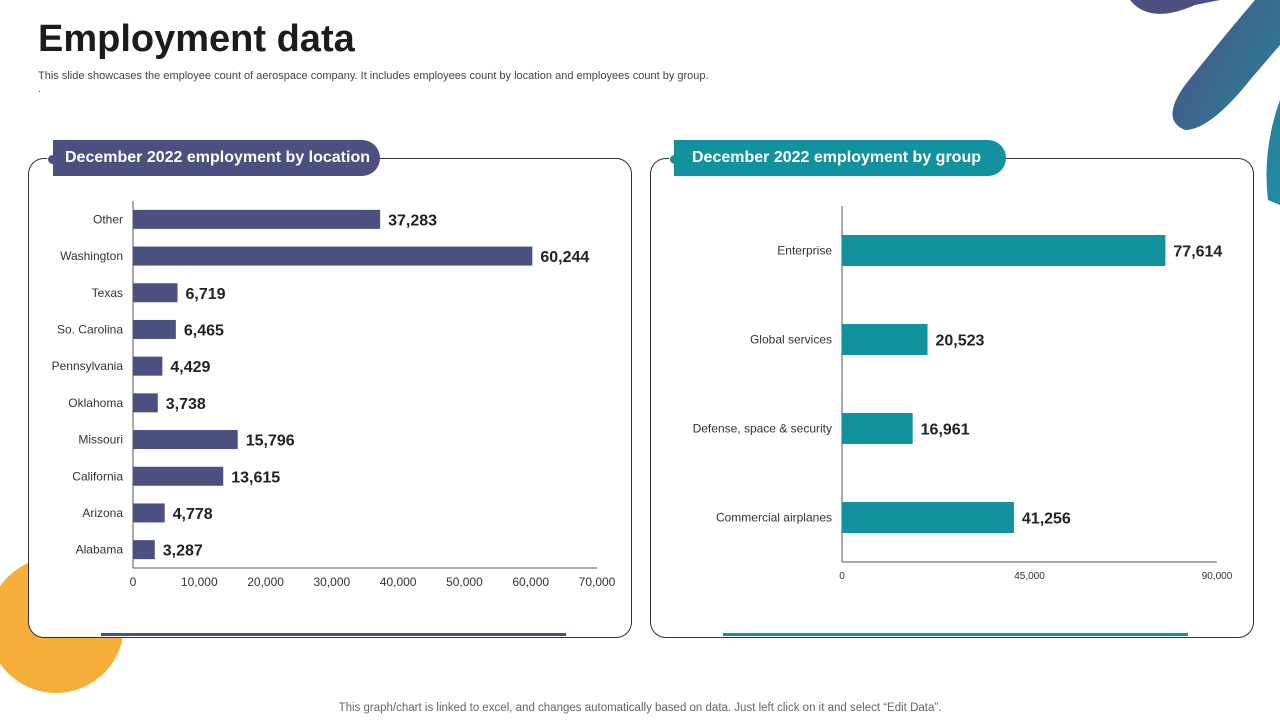 This screenshot has width=1280, height=720. What do you see at coordinates (95, 403) in the screenshot?
I see `category-label: Oklahoma` at bounding box center [95, 403].